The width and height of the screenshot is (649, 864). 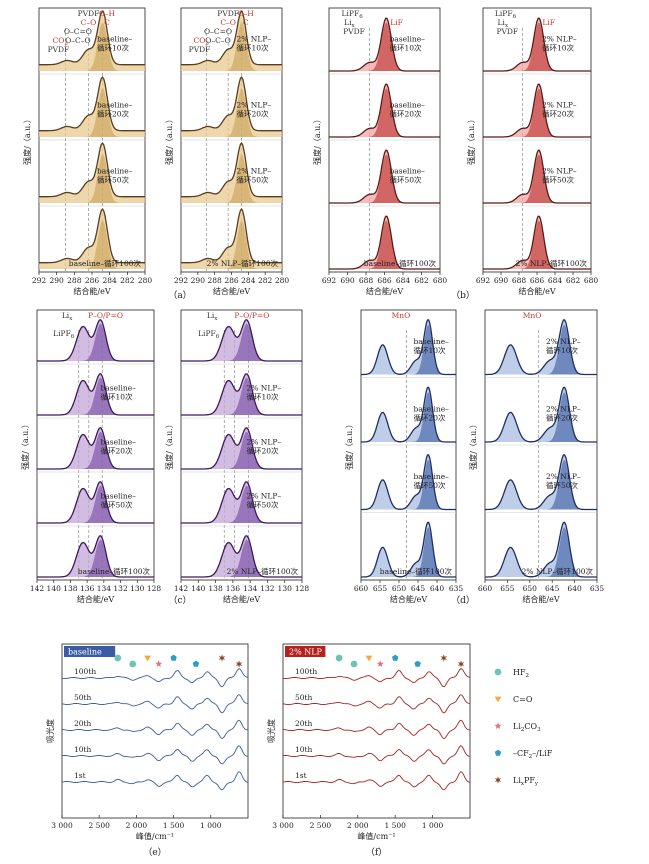 I want to click on stack-label: baseline–循环50次, so click(x=432, y=481).